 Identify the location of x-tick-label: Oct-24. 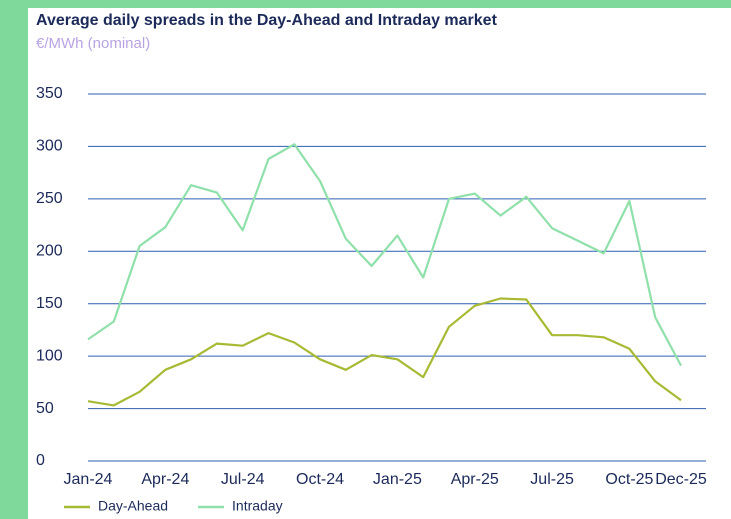
(320, 479).